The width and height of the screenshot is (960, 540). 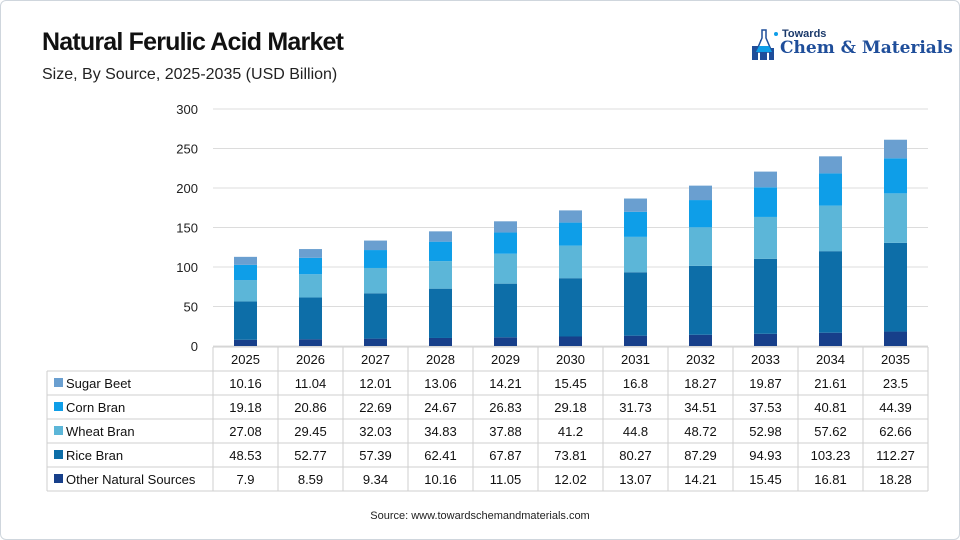 What do you see at coordinates (700, 383) in the screenshot?
I see `data-label: 18.27` at bounding box center [700, 383].